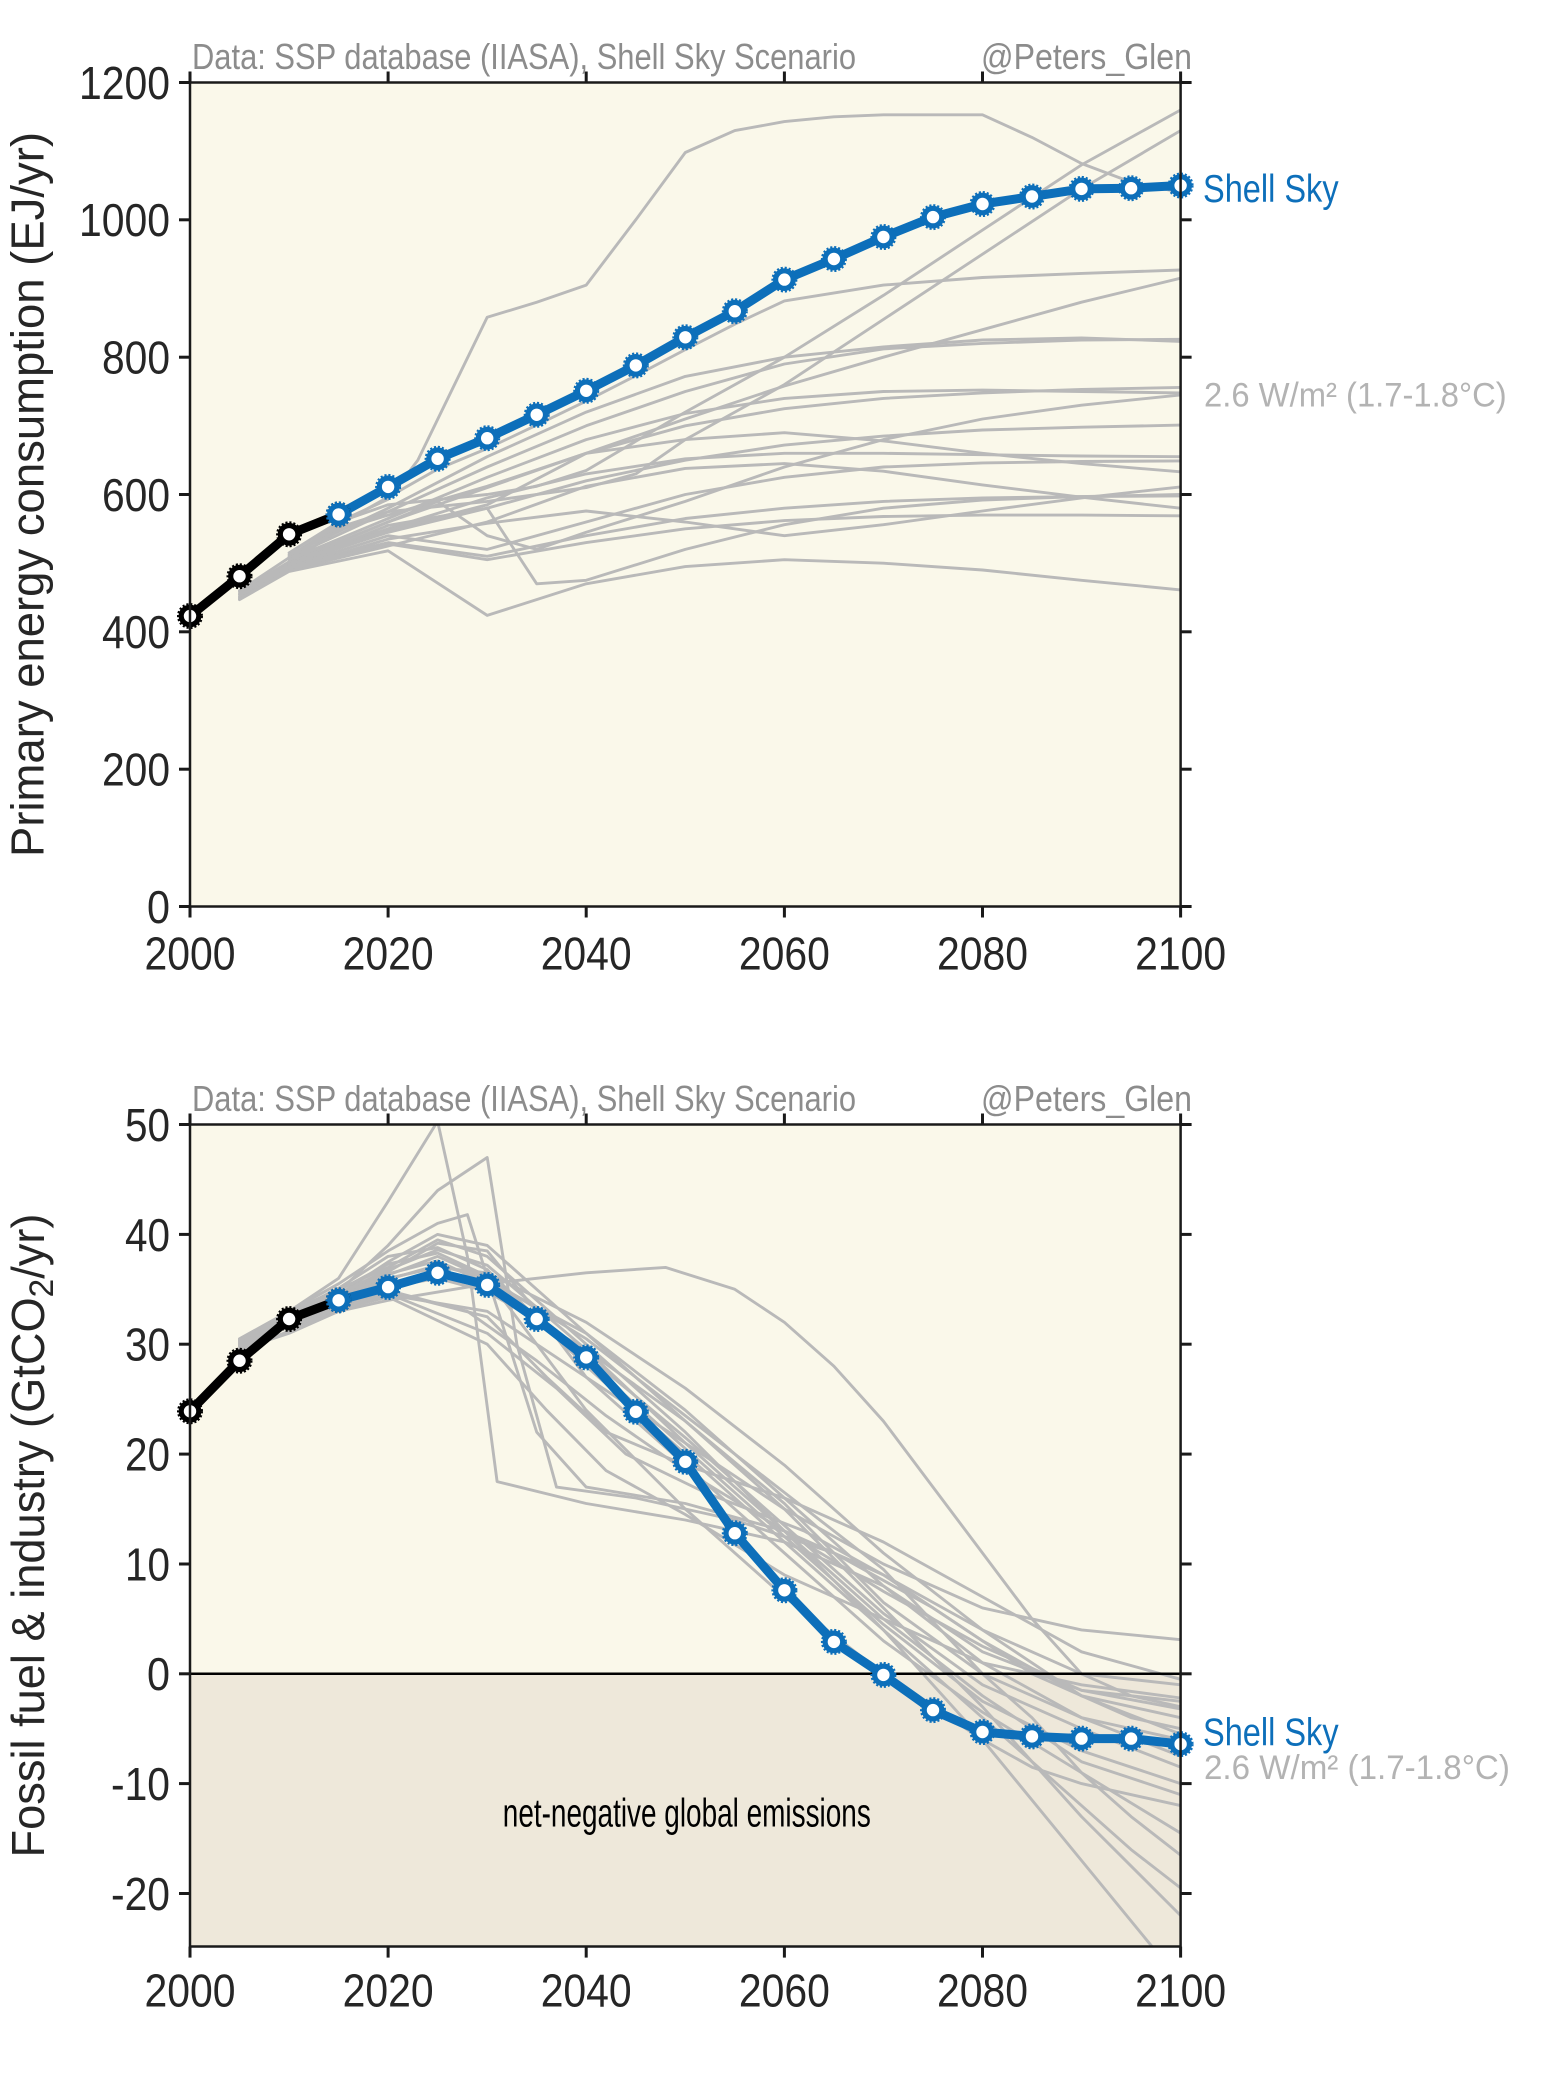 This screenshot has width=1563, height=2084. I want to click on svg-text: 200, so click(136, 770).